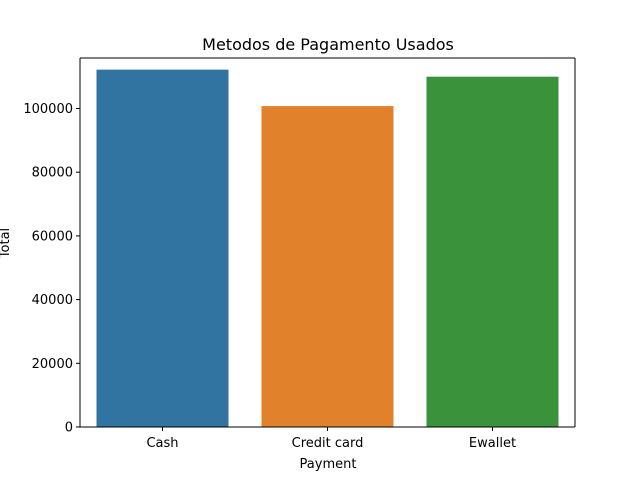 The image size is (640, 484). I want to click on y-tick-label: 60000, so click(52, 236).